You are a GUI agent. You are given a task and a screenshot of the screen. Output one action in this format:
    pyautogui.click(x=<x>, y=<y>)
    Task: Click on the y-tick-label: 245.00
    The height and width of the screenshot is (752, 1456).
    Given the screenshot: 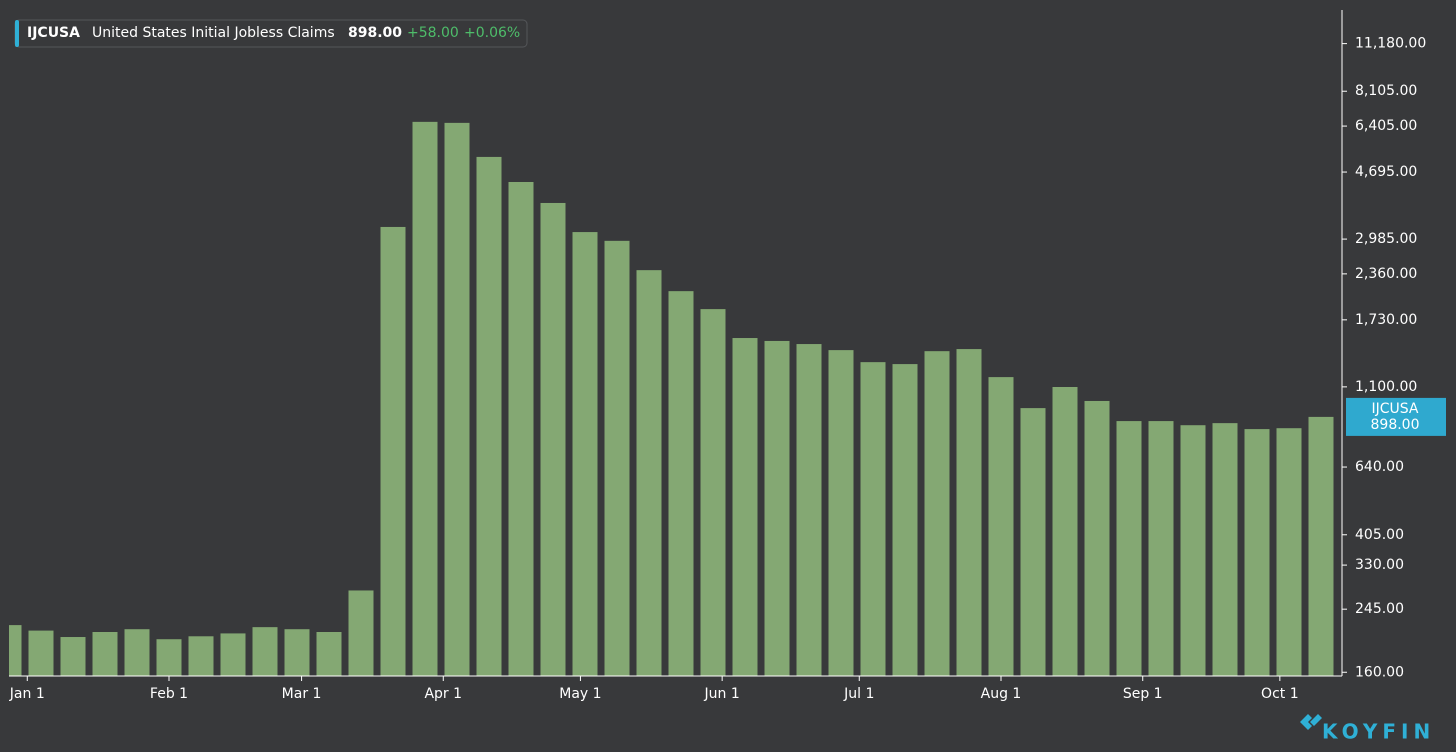 What is the action you would take?
    pyautogui.click(x=1379, y=609)
    